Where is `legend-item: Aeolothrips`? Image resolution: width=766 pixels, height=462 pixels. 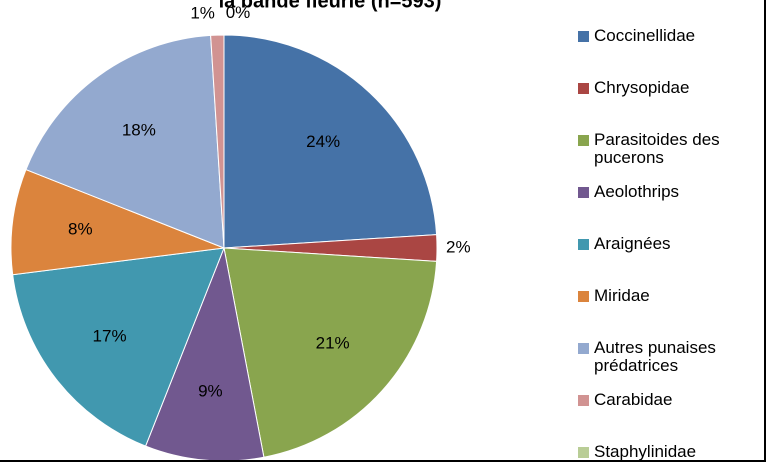 legend-item: Aeolothrips is located at coordinates (668, 192).